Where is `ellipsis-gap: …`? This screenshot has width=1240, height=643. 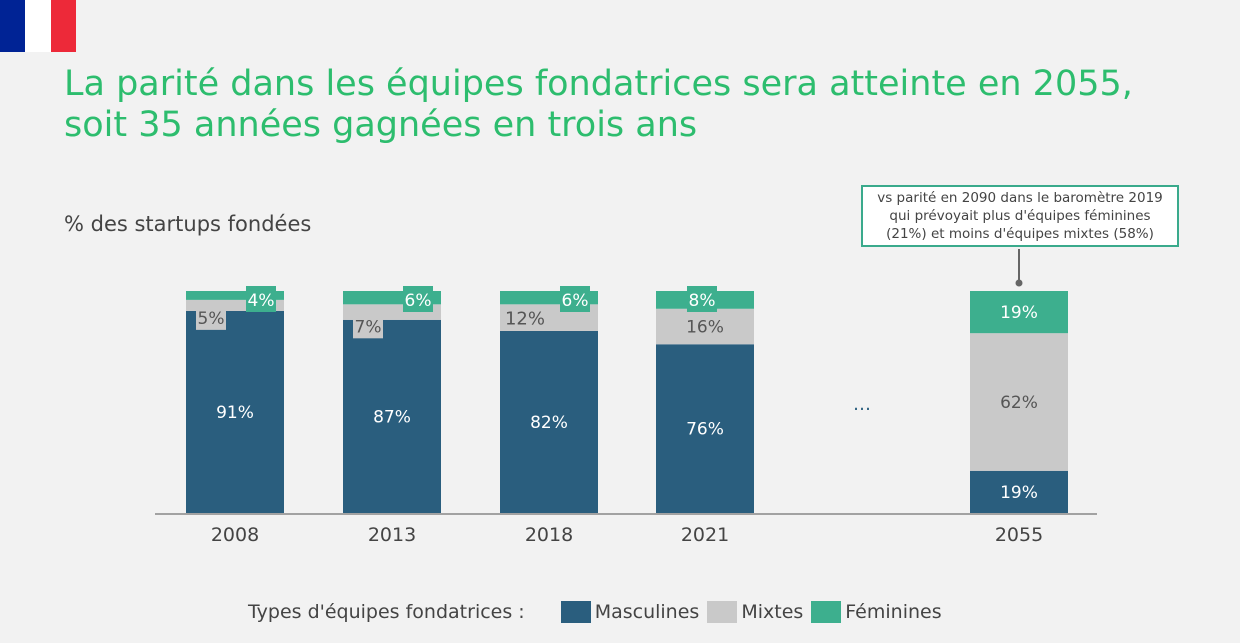
ellipsis-gap: … is located at coordinates (862, 404).